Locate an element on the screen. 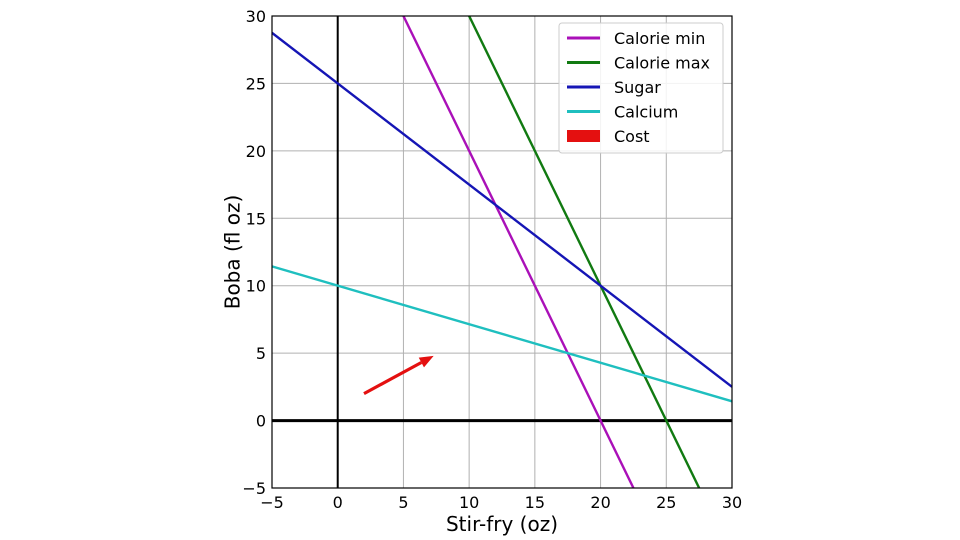 The width and height of the screenshot is (960, 540). y-tick-label: 20 is located at coordinates (256, 151).